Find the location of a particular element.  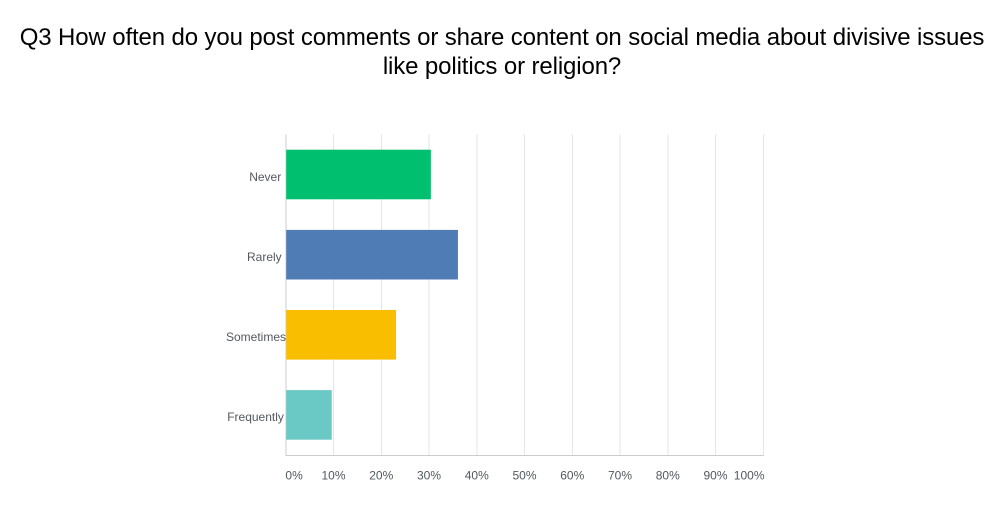

svg-text: Never is located at coordinates (265, 177).